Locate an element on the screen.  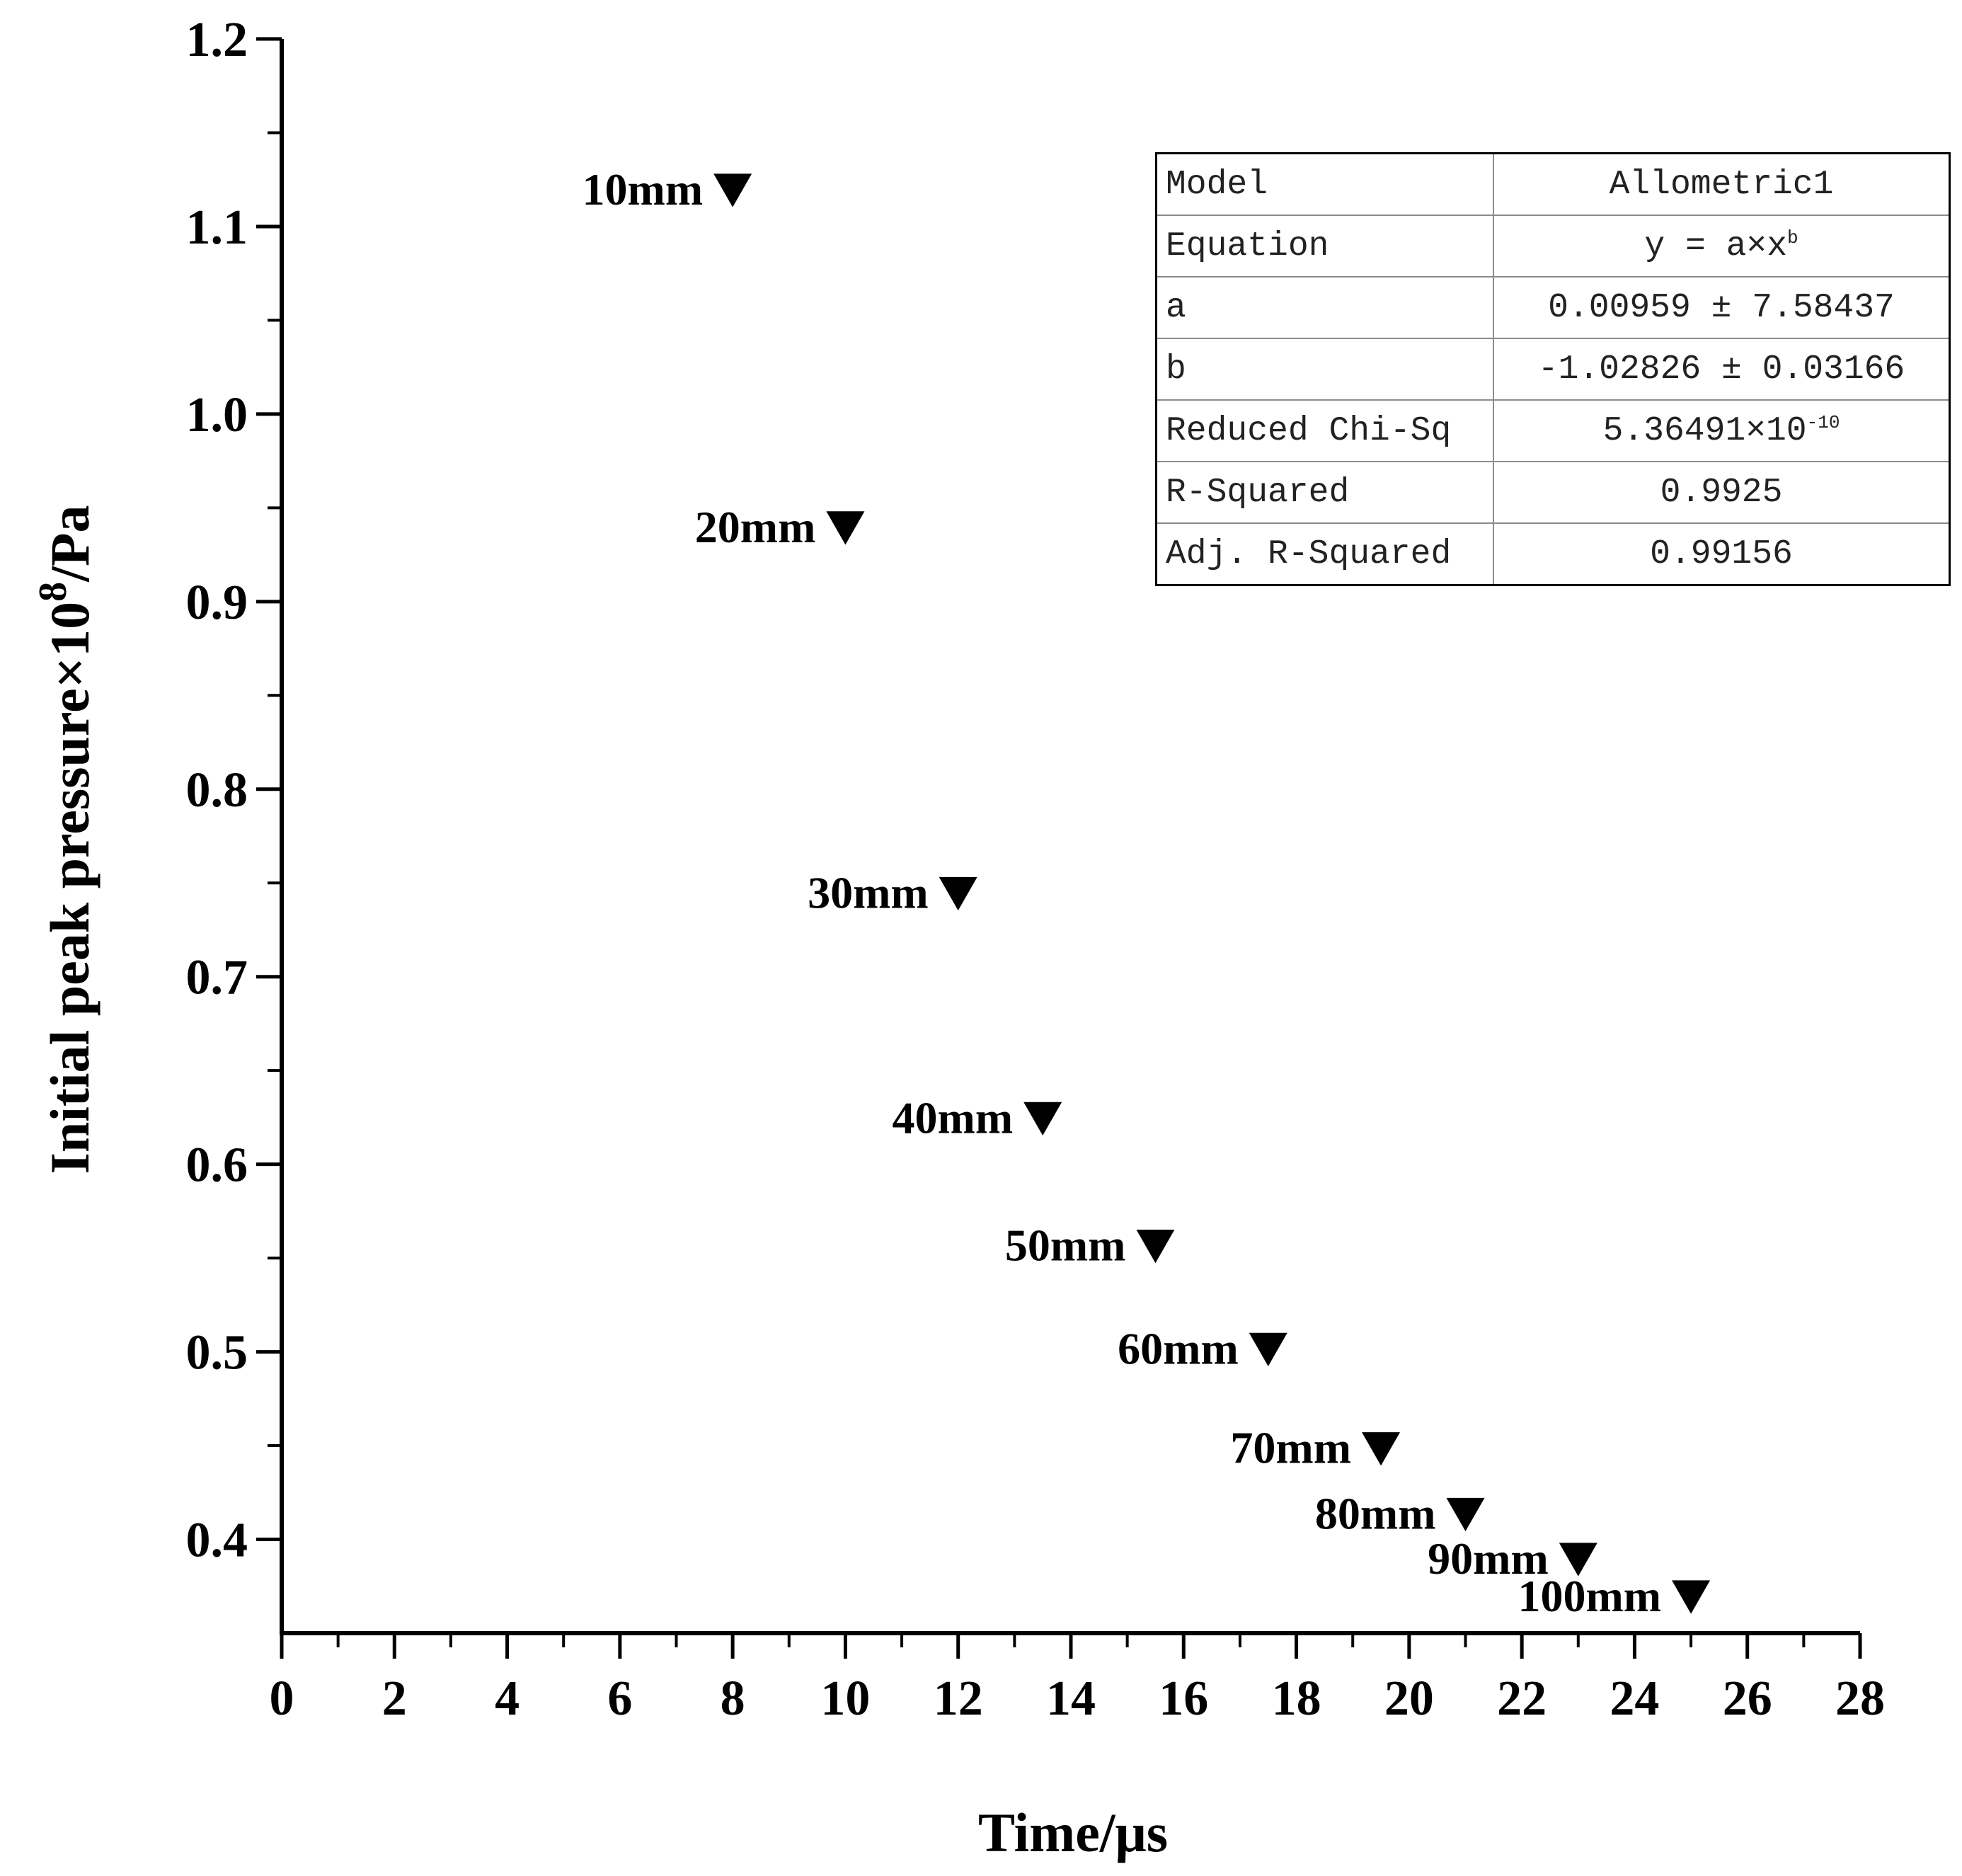
x-tick-label: 6 is located at coordinates (619, 1698).